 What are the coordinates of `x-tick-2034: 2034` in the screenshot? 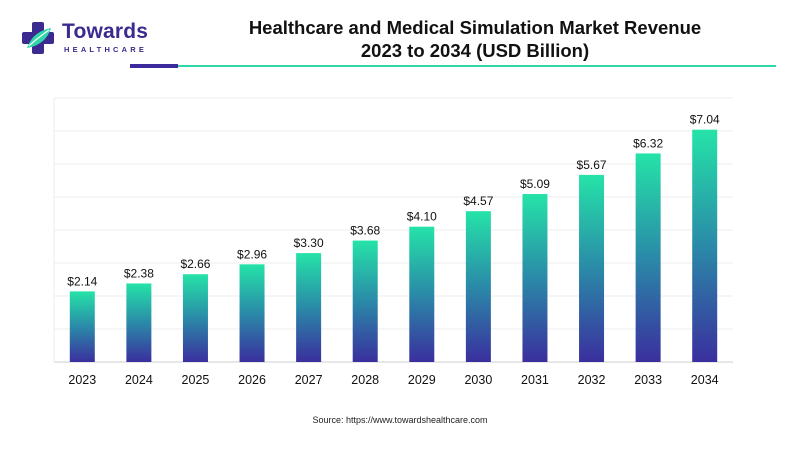 It's located at (705, 380).